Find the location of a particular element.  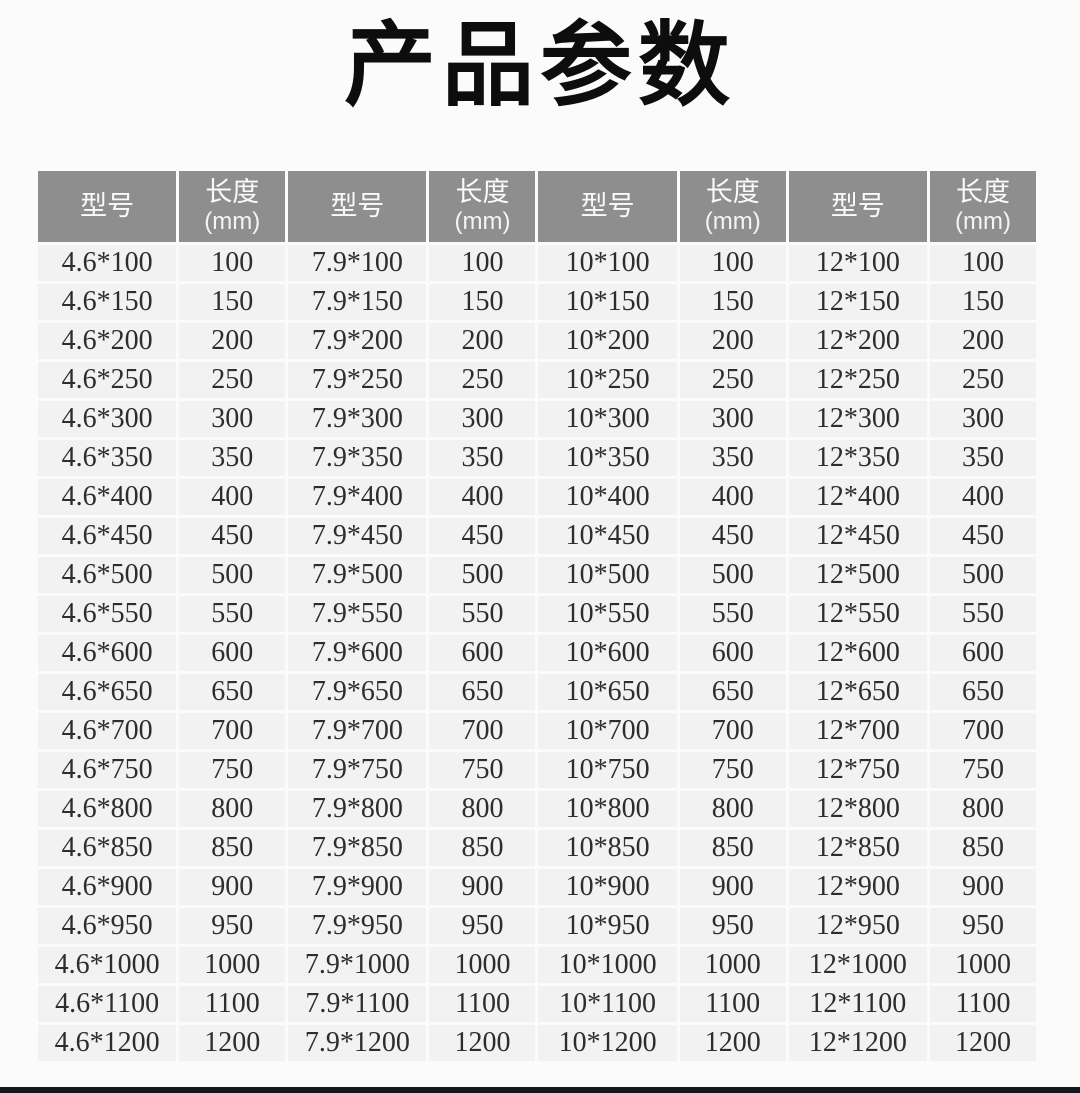

model-cell: 10*800 is located at coordinates (607, 809).